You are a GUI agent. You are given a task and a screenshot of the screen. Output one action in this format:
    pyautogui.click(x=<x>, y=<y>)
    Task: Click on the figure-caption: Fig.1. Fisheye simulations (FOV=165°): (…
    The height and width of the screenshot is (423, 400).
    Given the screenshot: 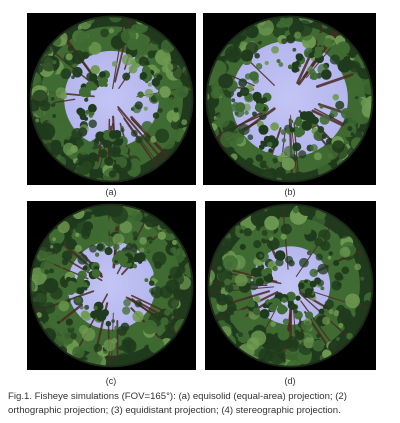 What is the action you would take?
    pyautogui.click(x=177, y=403)
    